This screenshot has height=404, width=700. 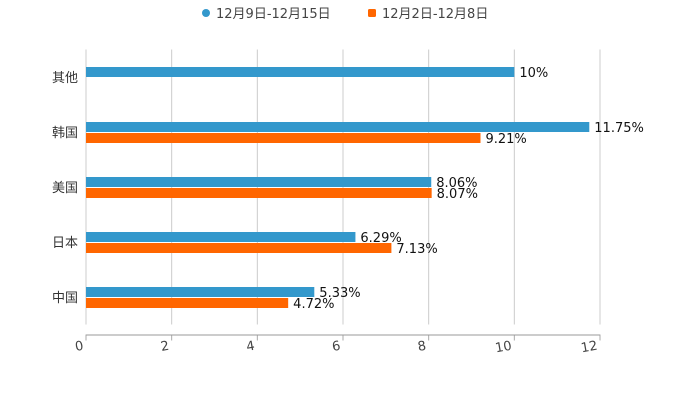 What do you see at coordinates (589, 348) in the screenshot?
I see `x-tick-label: 12` at bounding box center [589, 348].